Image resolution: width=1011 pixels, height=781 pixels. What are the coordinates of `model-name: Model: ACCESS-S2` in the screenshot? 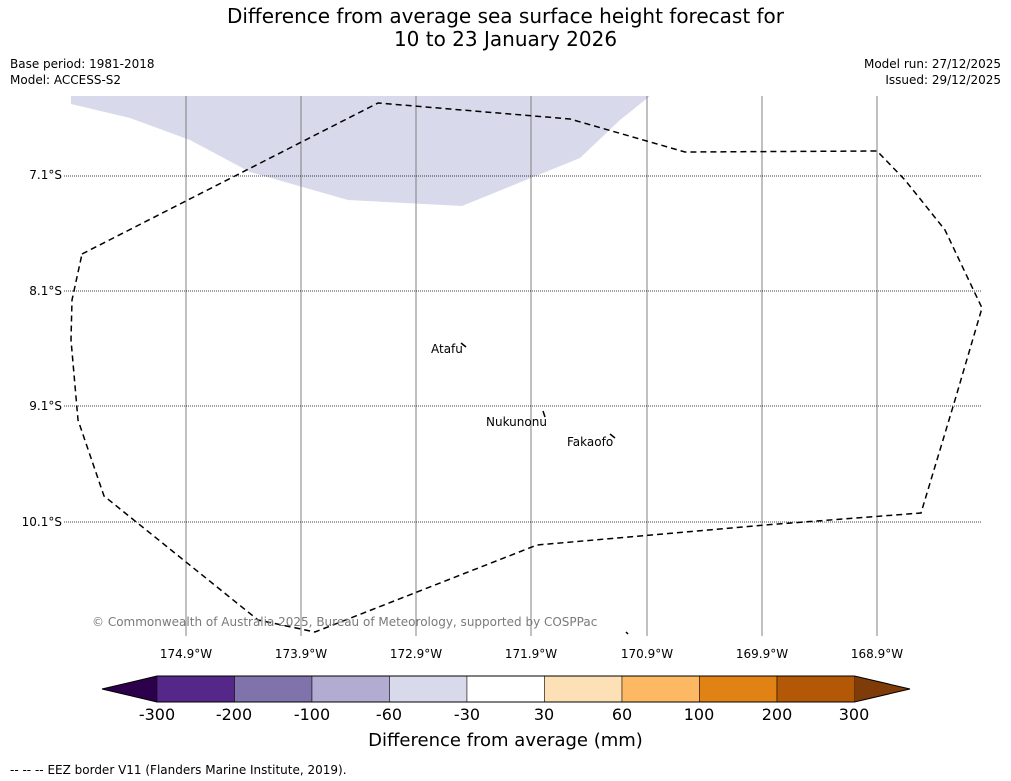 It's located at (66, 80).